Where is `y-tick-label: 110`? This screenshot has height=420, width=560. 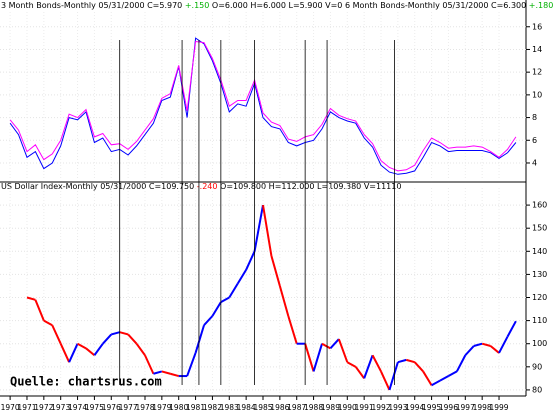
y-tick-label: 110 is located at coordinates (539, 320).